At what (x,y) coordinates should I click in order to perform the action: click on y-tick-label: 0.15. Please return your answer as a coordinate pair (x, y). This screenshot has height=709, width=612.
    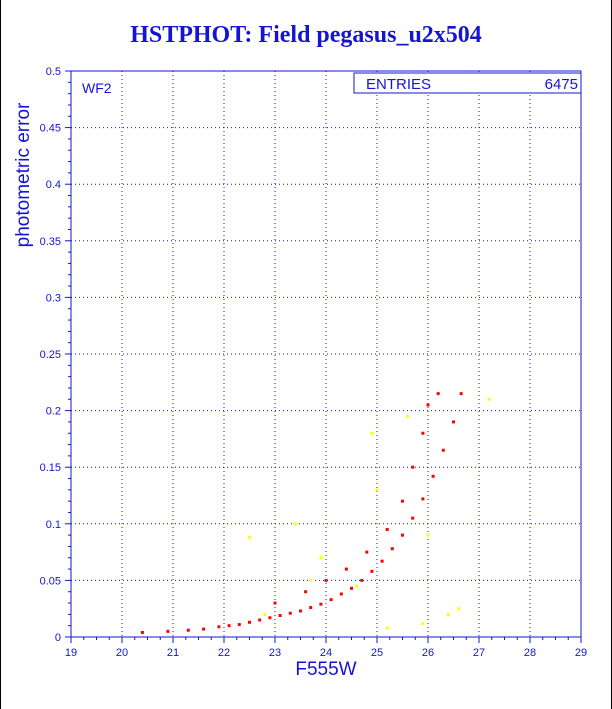
    Looking at the image, I should click on (50, 468).